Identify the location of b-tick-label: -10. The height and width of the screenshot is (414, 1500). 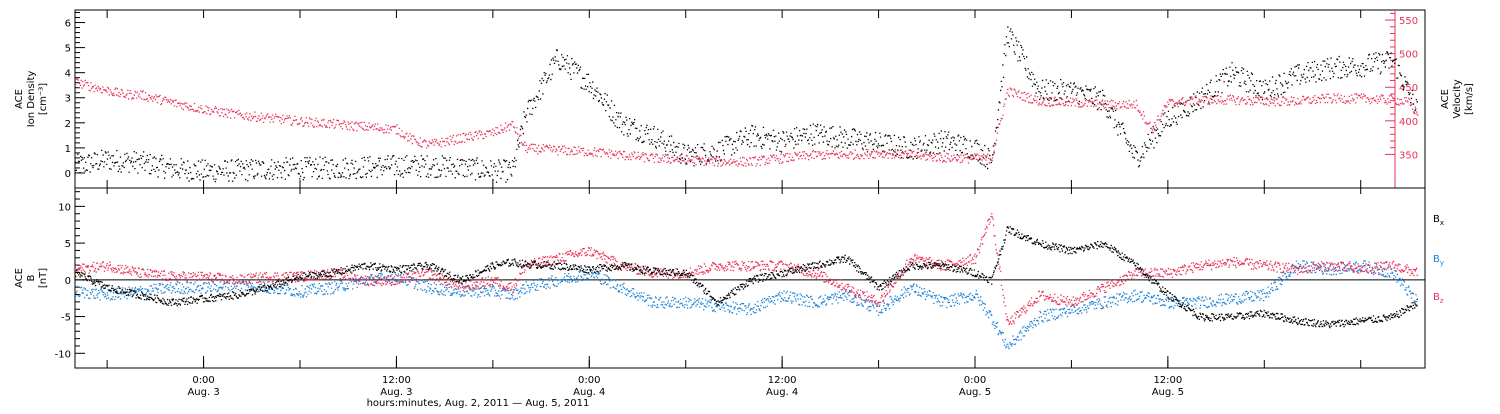
(63, 354).